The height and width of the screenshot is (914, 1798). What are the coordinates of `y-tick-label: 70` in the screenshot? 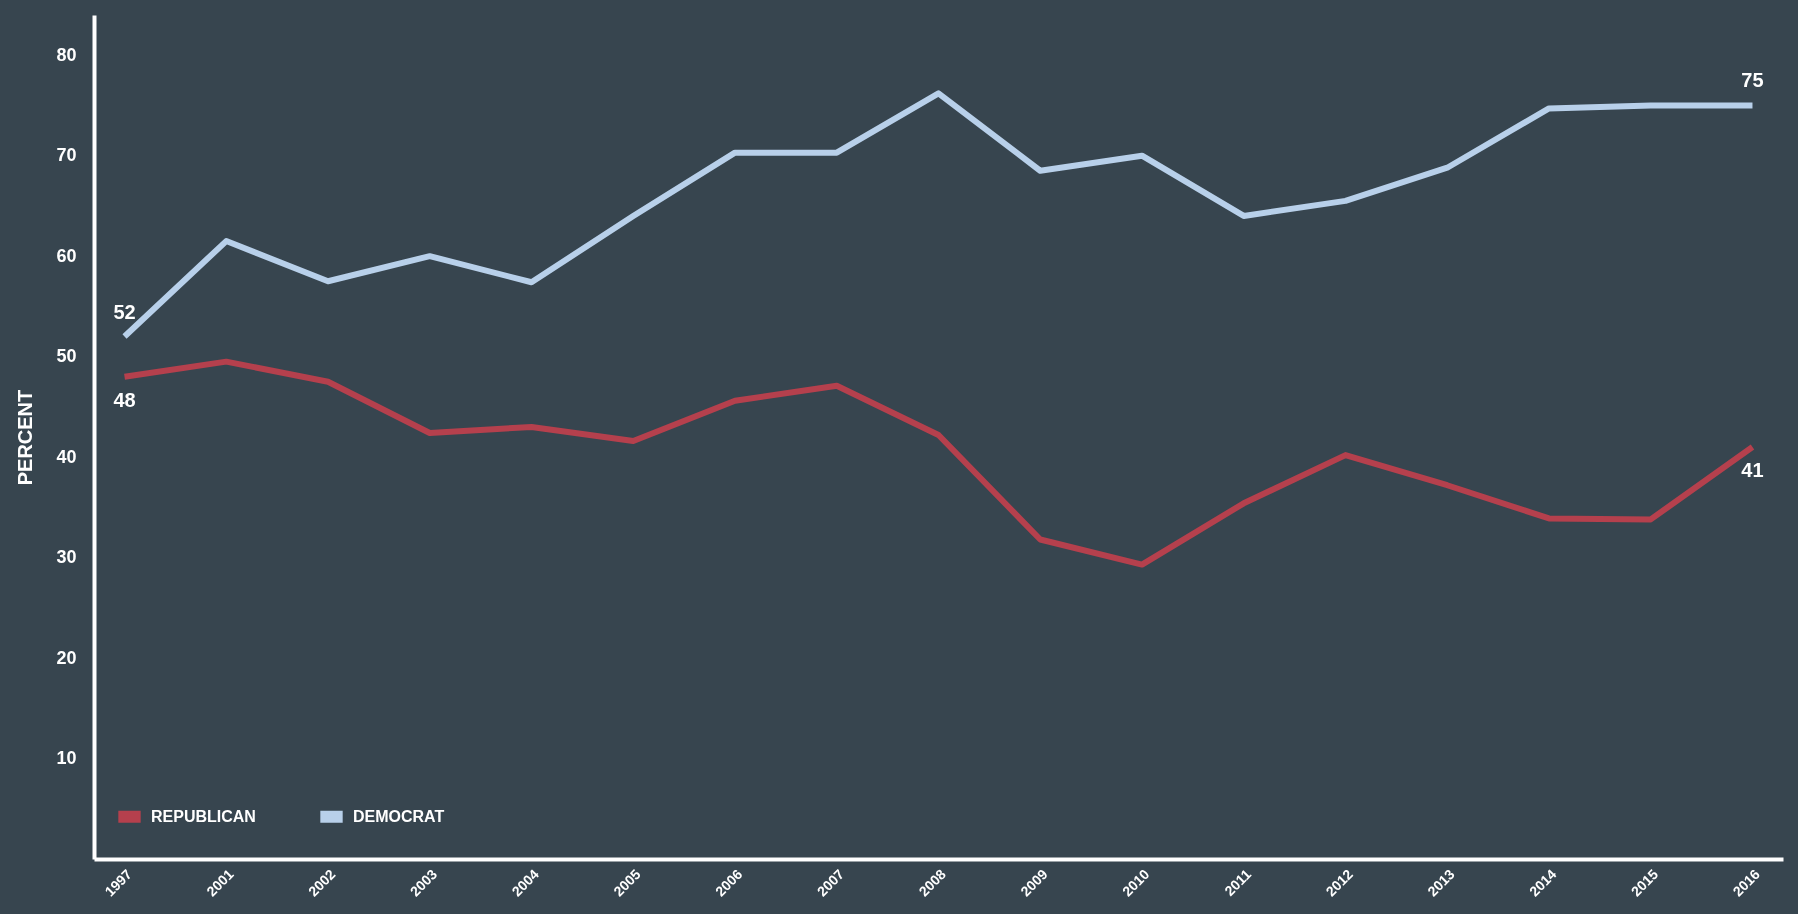 It's located at (66, 155).